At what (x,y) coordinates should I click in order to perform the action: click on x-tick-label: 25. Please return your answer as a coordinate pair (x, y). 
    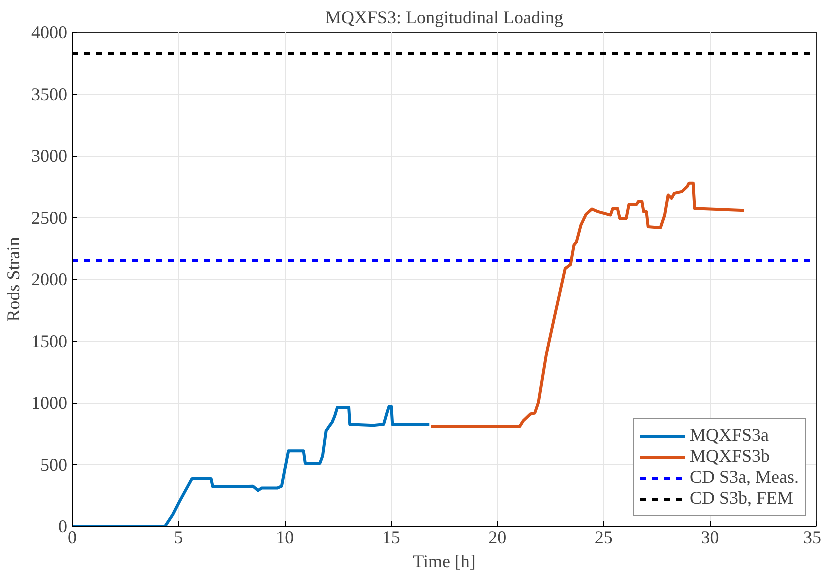
    Looking at the image, I should click on (603, 538).